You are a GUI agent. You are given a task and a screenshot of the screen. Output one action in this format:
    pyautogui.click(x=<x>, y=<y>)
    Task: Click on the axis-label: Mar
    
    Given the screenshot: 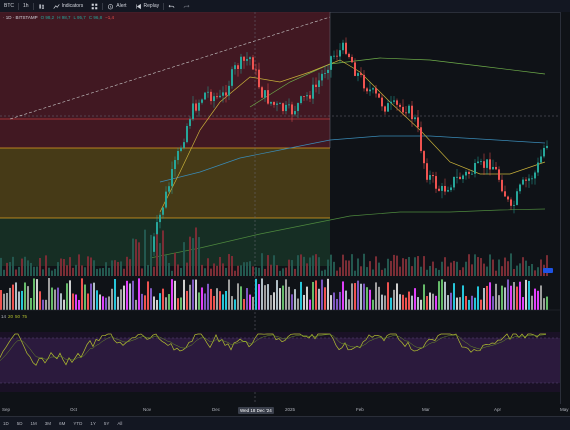 What is the action you would take?
    pyautogui.click(x=426, y=409)
    